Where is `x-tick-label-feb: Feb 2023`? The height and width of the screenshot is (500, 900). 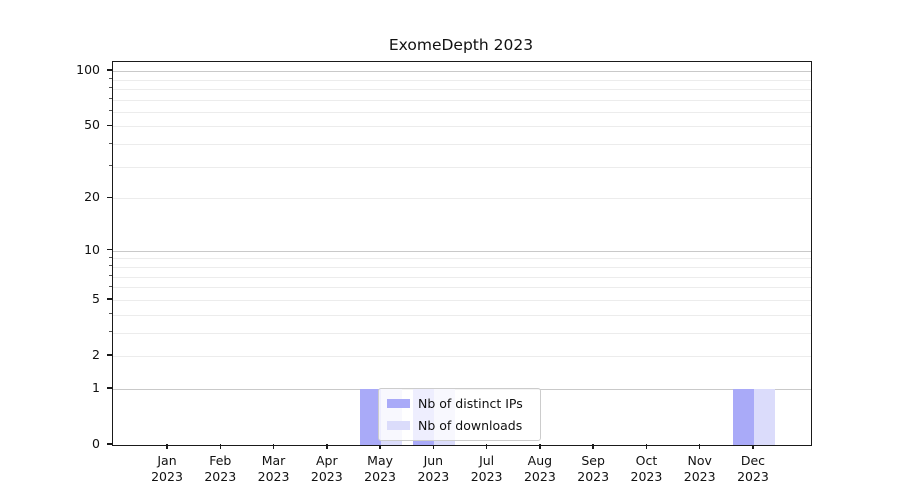
x-tick-label-feb: Feb 2023 is located at coordinates (220, 468).